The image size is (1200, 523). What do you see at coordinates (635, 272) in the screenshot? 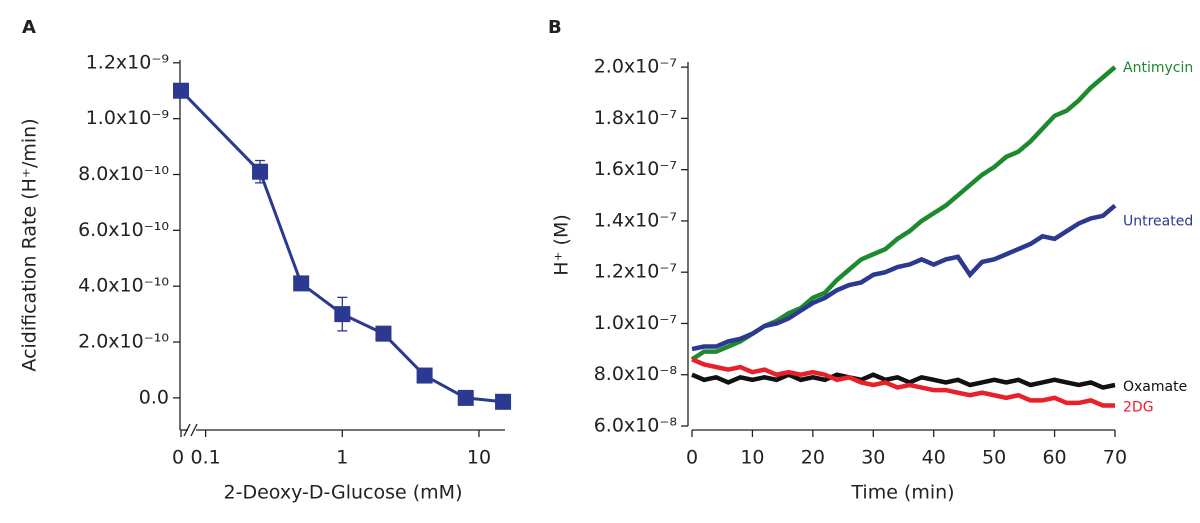
I see `y-tick-label: 1.2x10⁻⁷` at bounding box center [635, 272].